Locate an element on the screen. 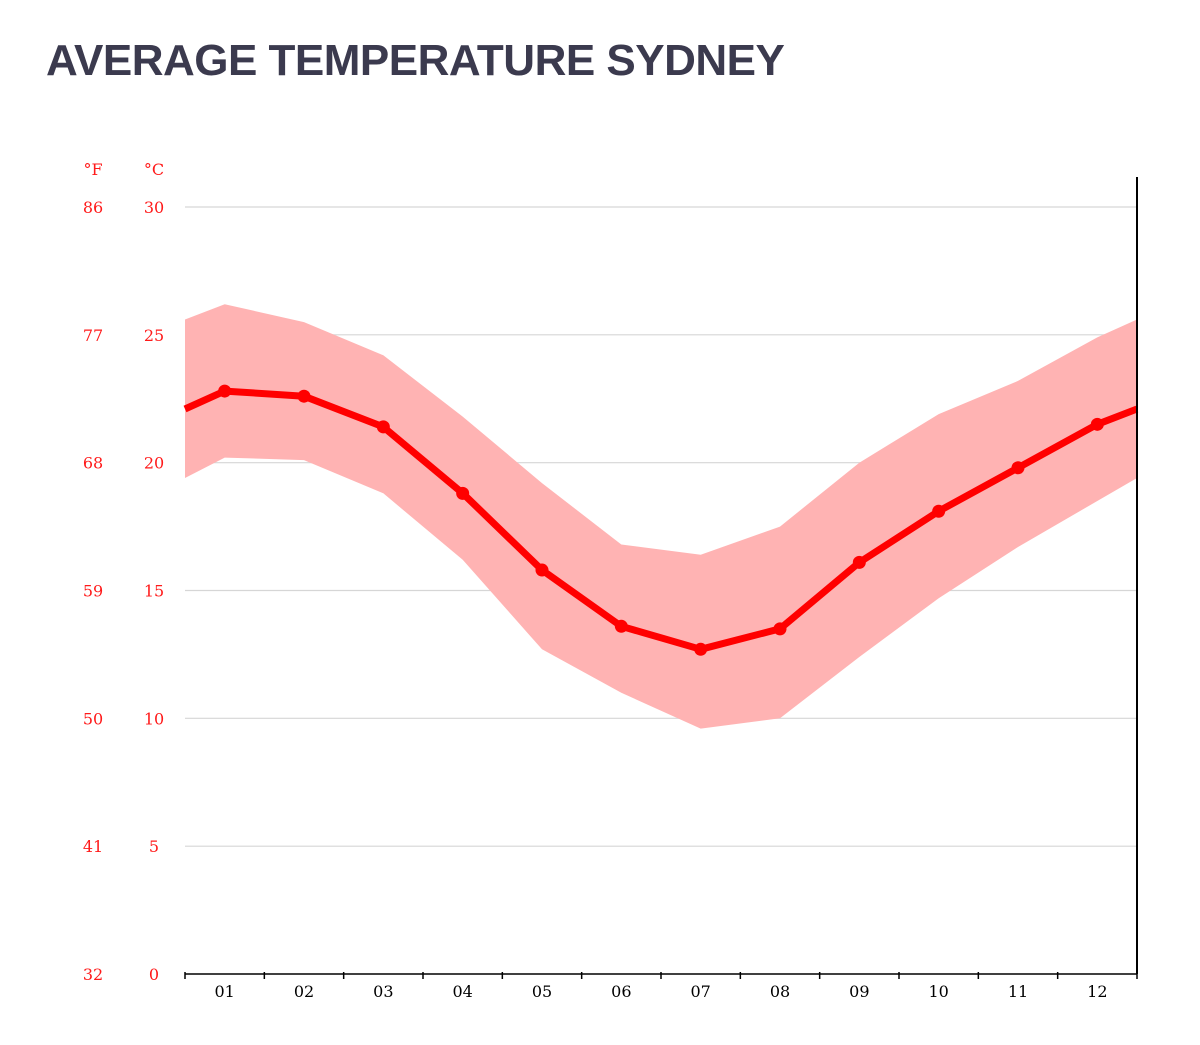 The width and height of the screenshot is (1200, 1045). x-tick-label: 01 is located at coordinates (224, 991).